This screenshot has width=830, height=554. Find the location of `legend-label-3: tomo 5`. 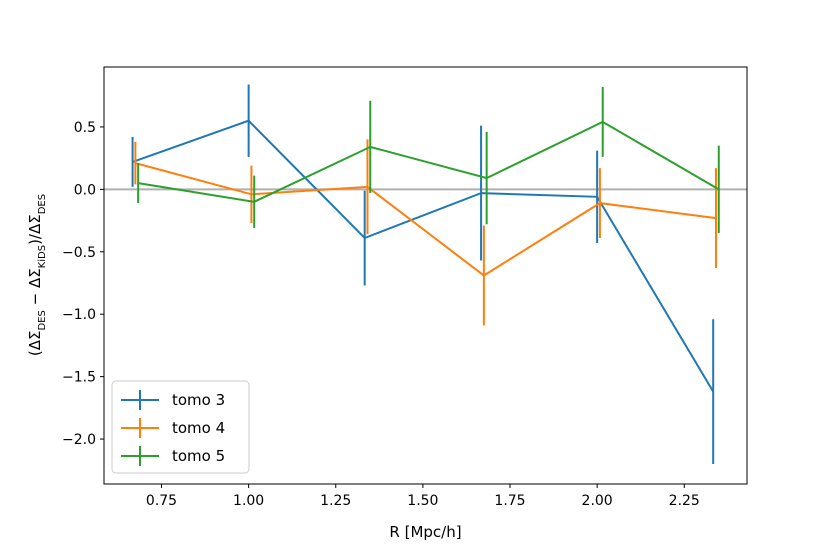

legend-label-3: tomo 5 is located at coordinates (198, 456).